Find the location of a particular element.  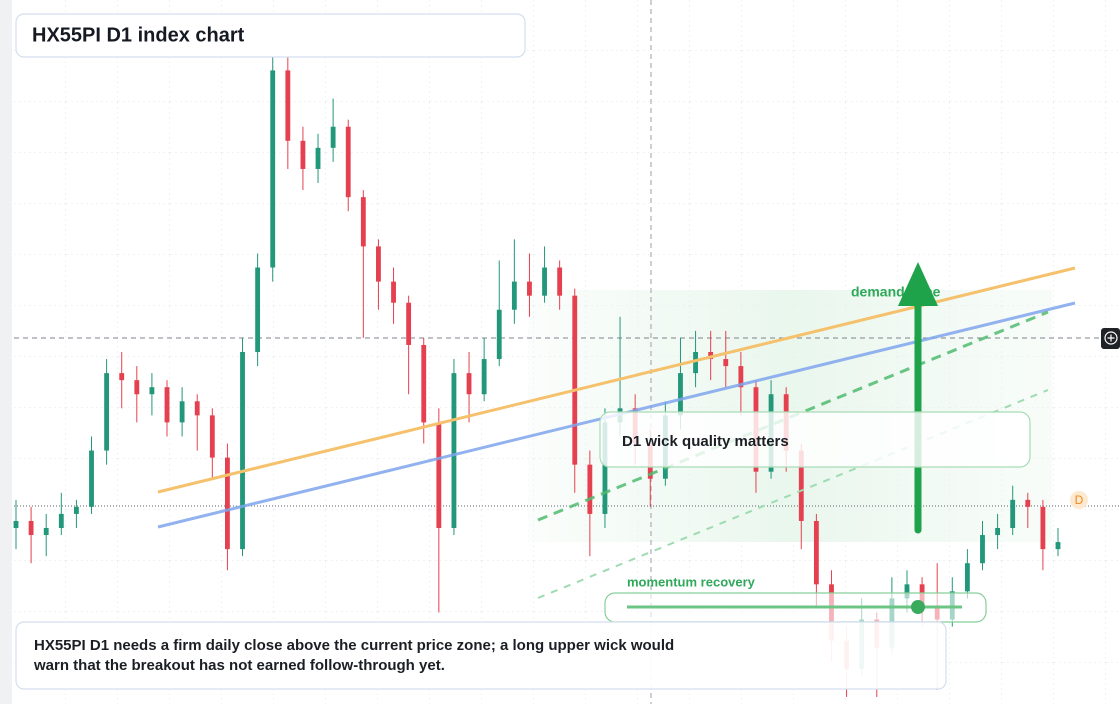

momentum-label: momentum recovery is located at coordinates (691, 581).